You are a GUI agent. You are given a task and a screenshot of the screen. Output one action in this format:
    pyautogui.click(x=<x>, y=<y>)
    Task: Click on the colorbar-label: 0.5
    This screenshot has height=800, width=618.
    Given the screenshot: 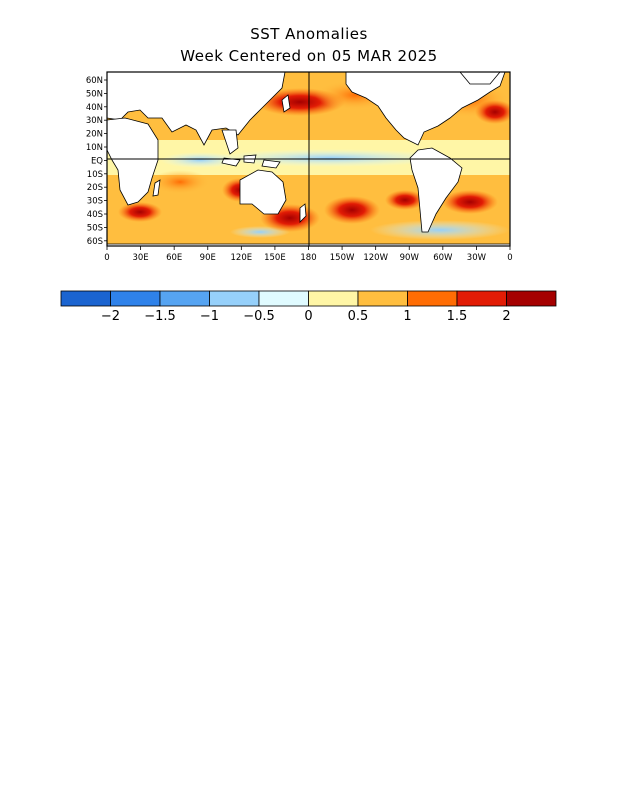 What is the action you would take?
    pyautogui.click(x=358, y=316)
    